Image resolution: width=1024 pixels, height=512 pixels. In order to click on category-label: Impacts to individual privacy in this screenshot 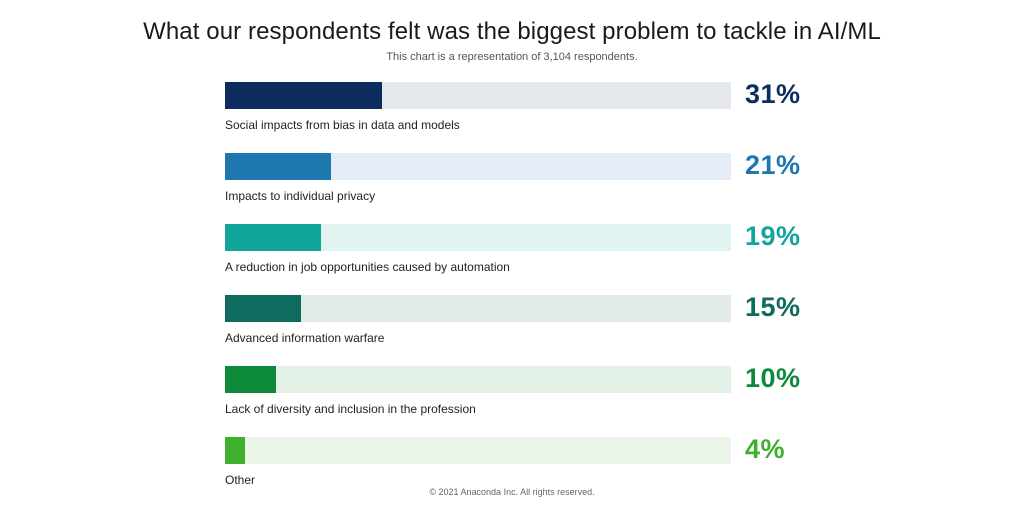, I will do `click(300, 196)`.